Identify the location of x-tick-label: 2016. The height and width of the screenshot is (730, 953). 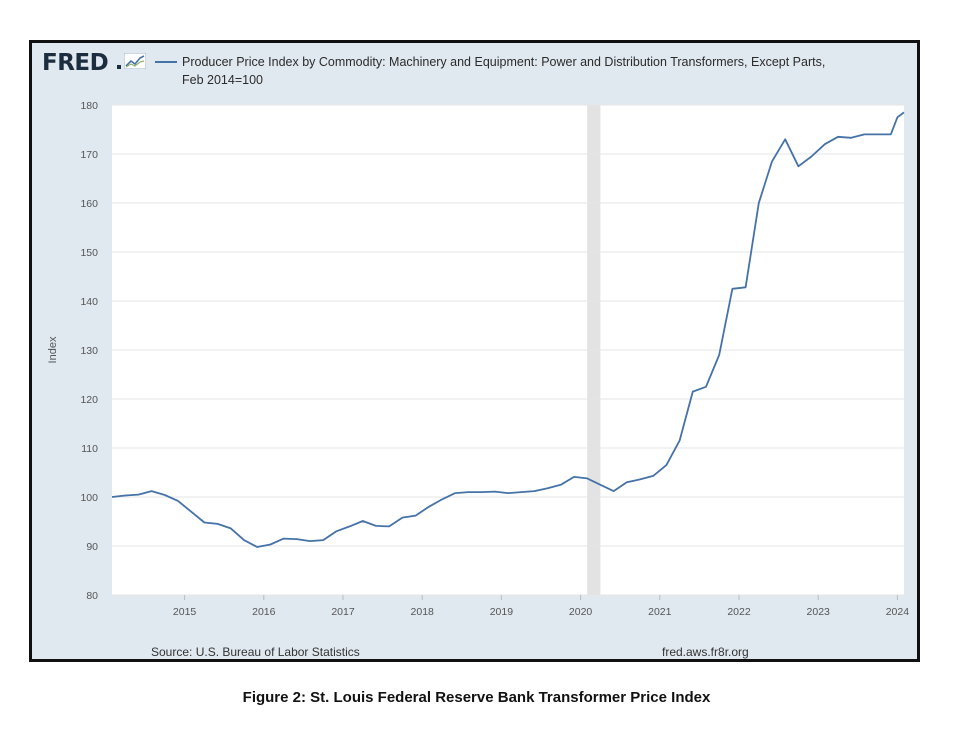
(264, 612).